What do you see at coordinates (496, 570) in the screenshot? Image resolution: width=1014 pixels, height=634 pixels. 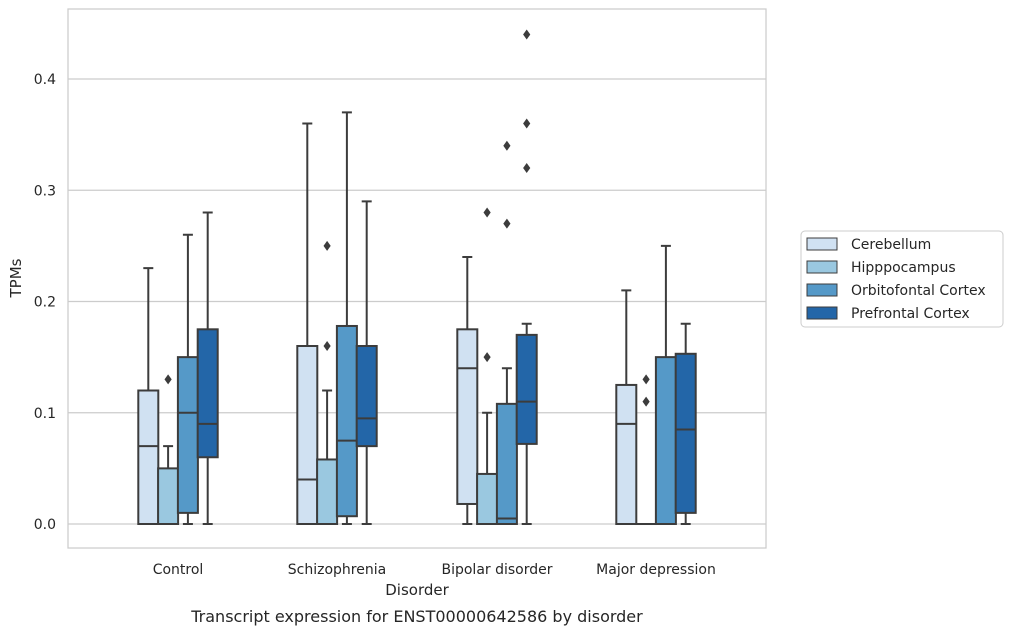 I see `x-tick-label: Bipolar disorder` at bounding box center [496, 570].